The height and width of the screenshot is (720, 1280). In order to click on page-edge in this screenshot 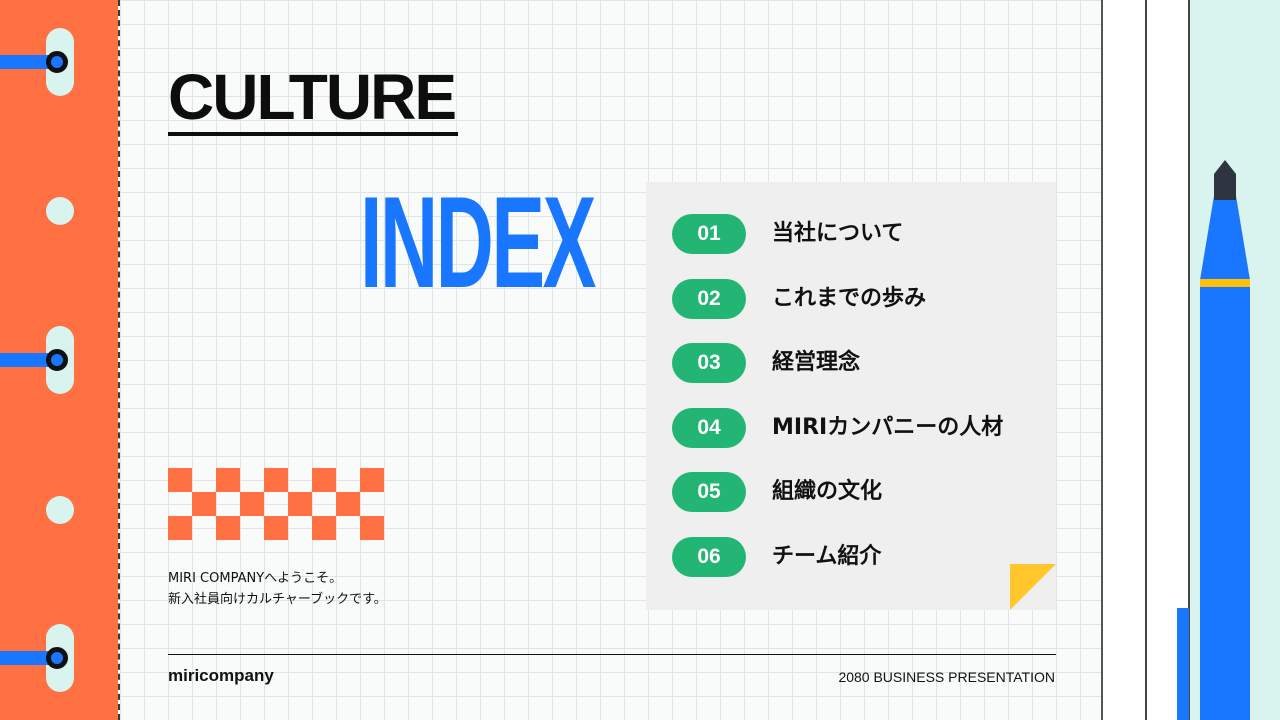, I will do `click(1102, 360)`.